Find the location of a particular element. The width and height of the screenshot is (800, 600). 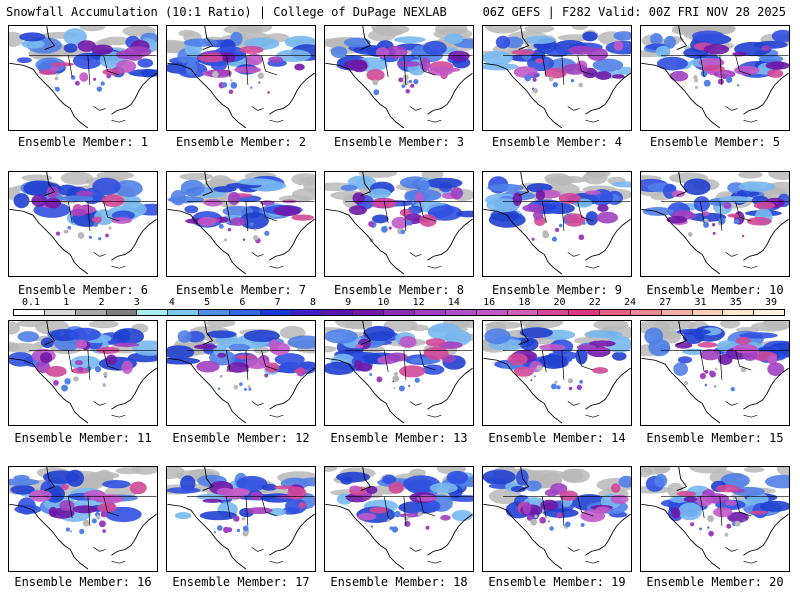

ensemble-member-label: Ensemble Member: 3 is located at coordinates (399, 142).